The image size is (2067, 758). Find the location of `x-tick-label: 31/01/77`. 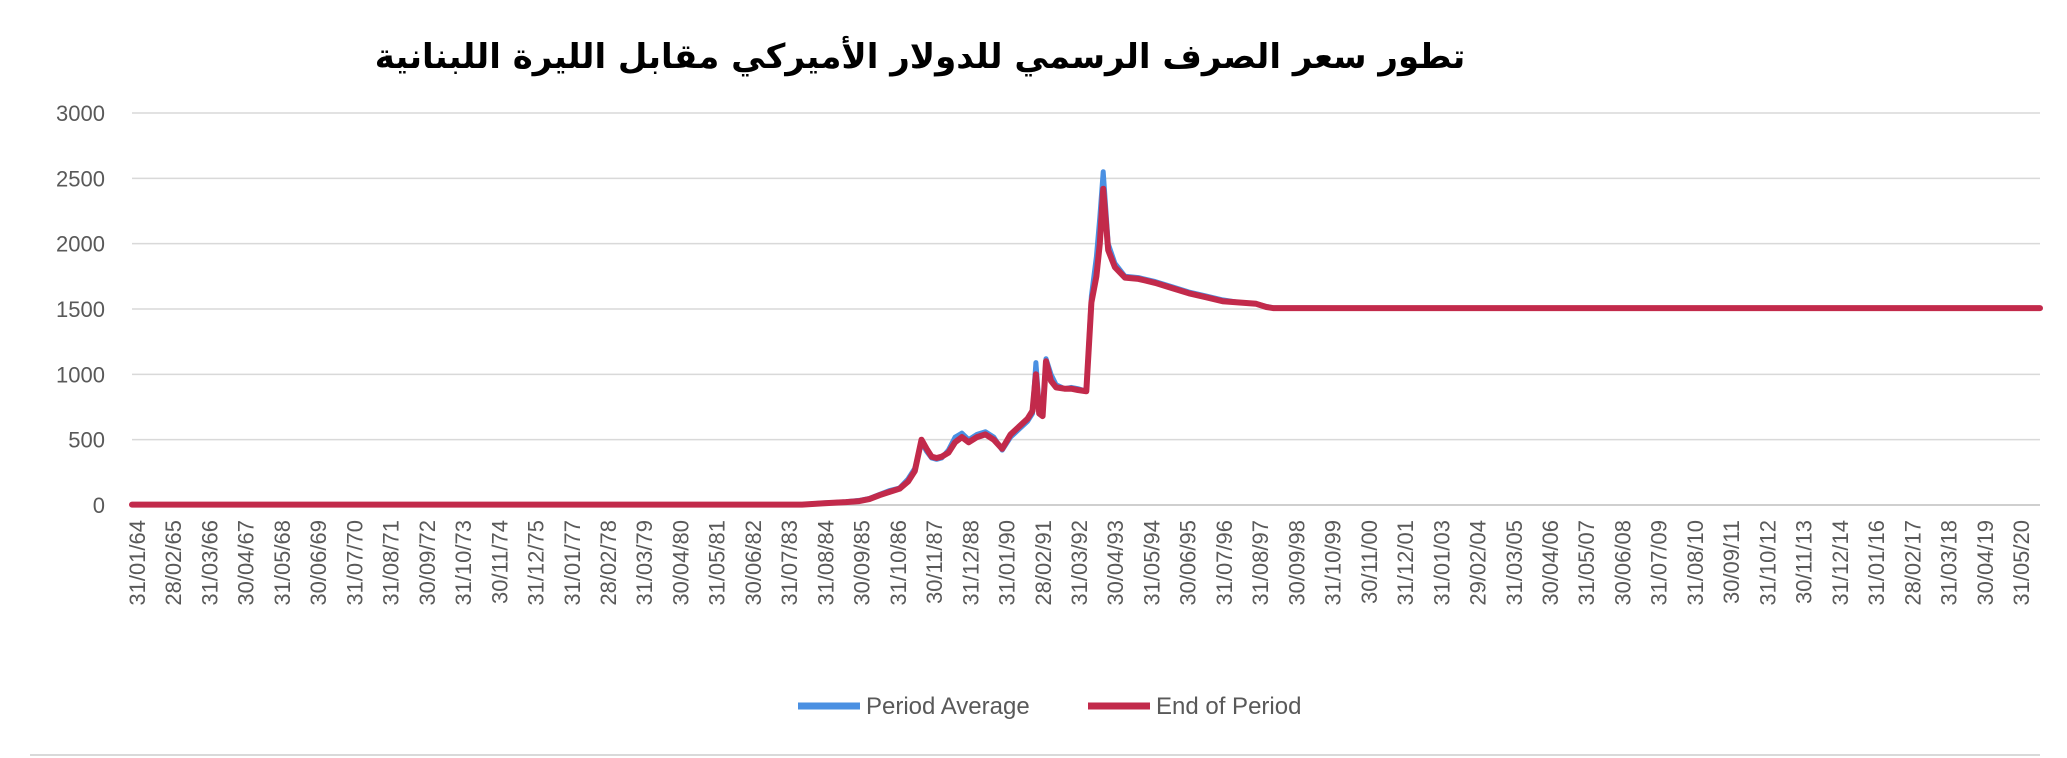

x-tick-label: 31/01/77 is located at coordinates (572, 563).